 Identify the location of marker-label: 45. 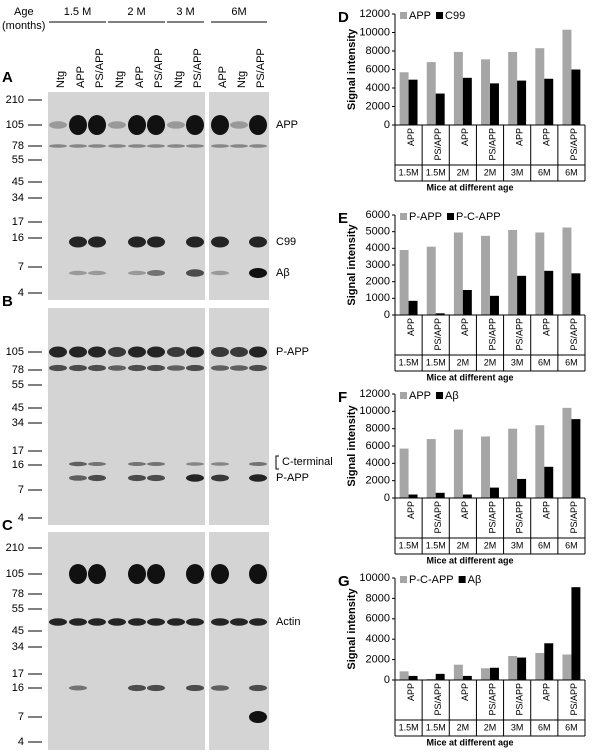
(18, 182).